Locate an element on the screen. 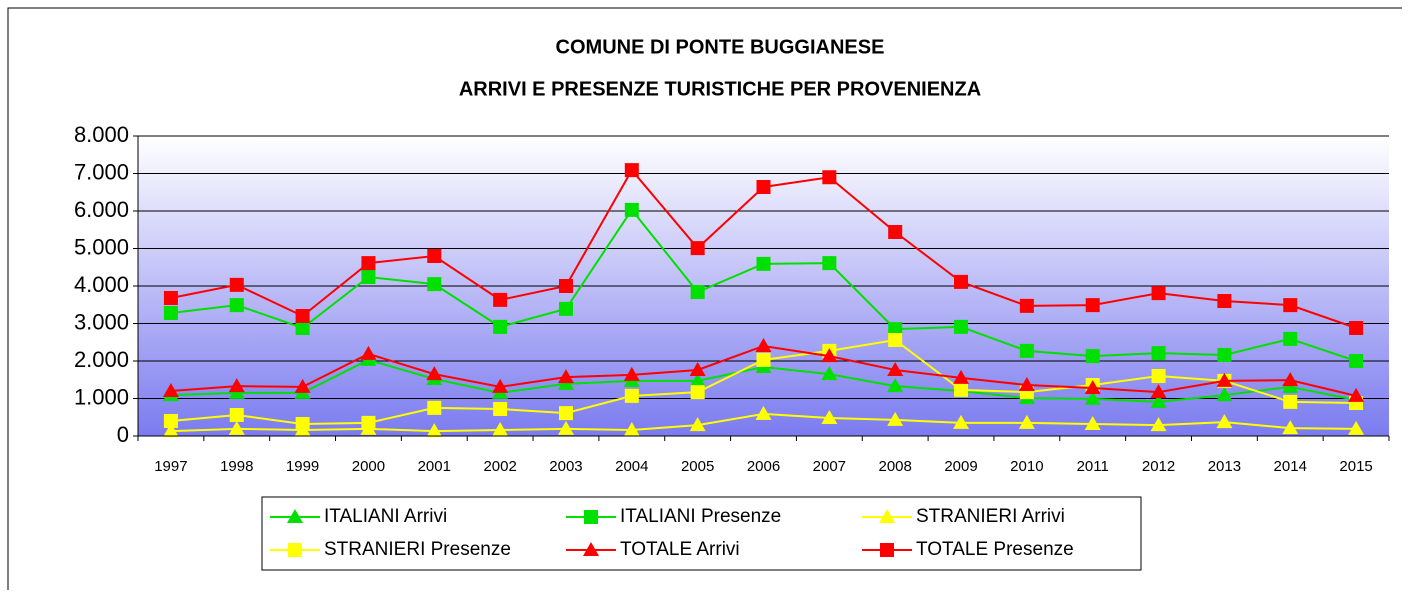 Image resolution: width=1410 pixels, height=593 pixels. legend-label: ITALIANI Arrivi is located at coordinates (385, 516).